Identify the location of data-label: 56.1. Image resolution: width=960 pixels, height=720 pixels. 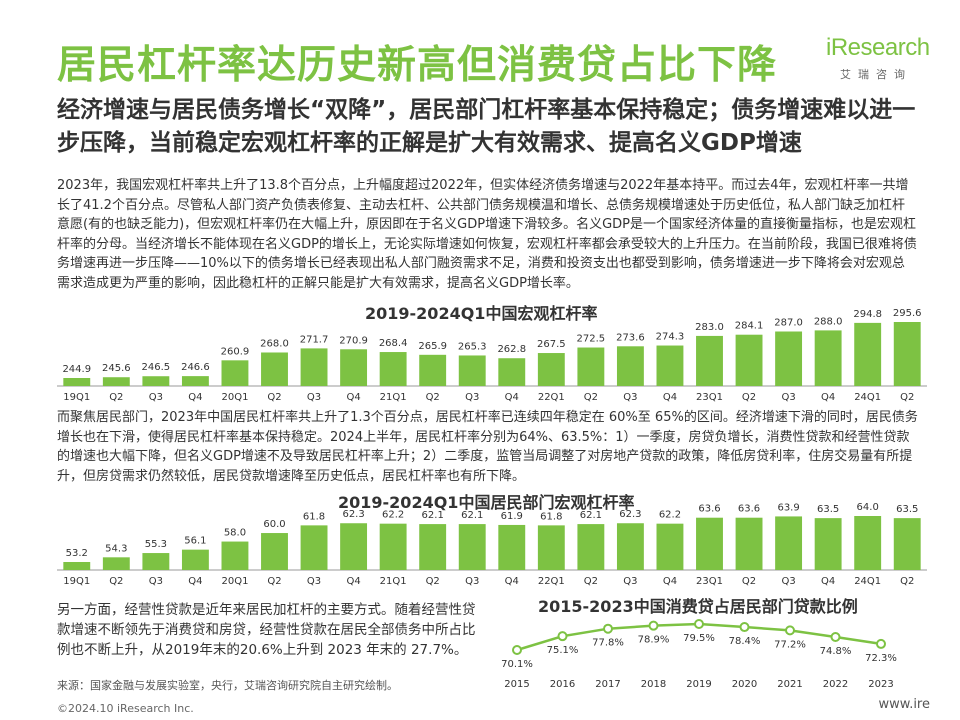
(195, 541).